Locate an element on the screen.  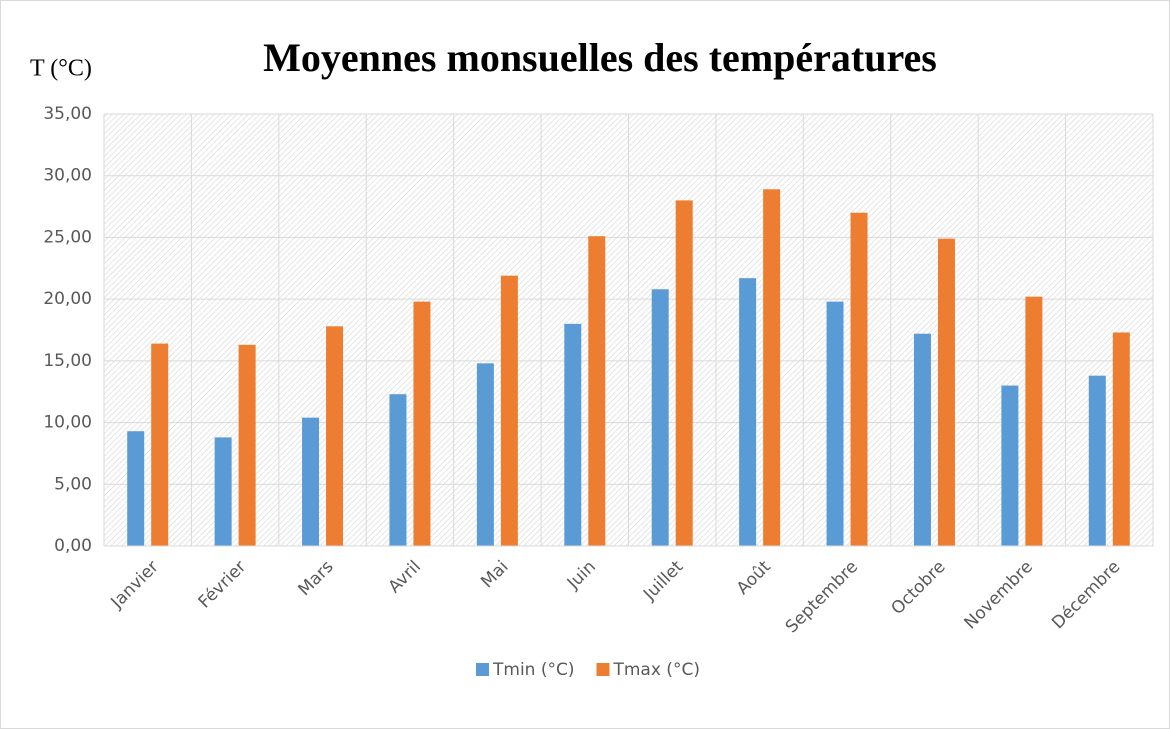
chart-title: Moyennes monsuelles des températures is located at coordinates (600, 57).